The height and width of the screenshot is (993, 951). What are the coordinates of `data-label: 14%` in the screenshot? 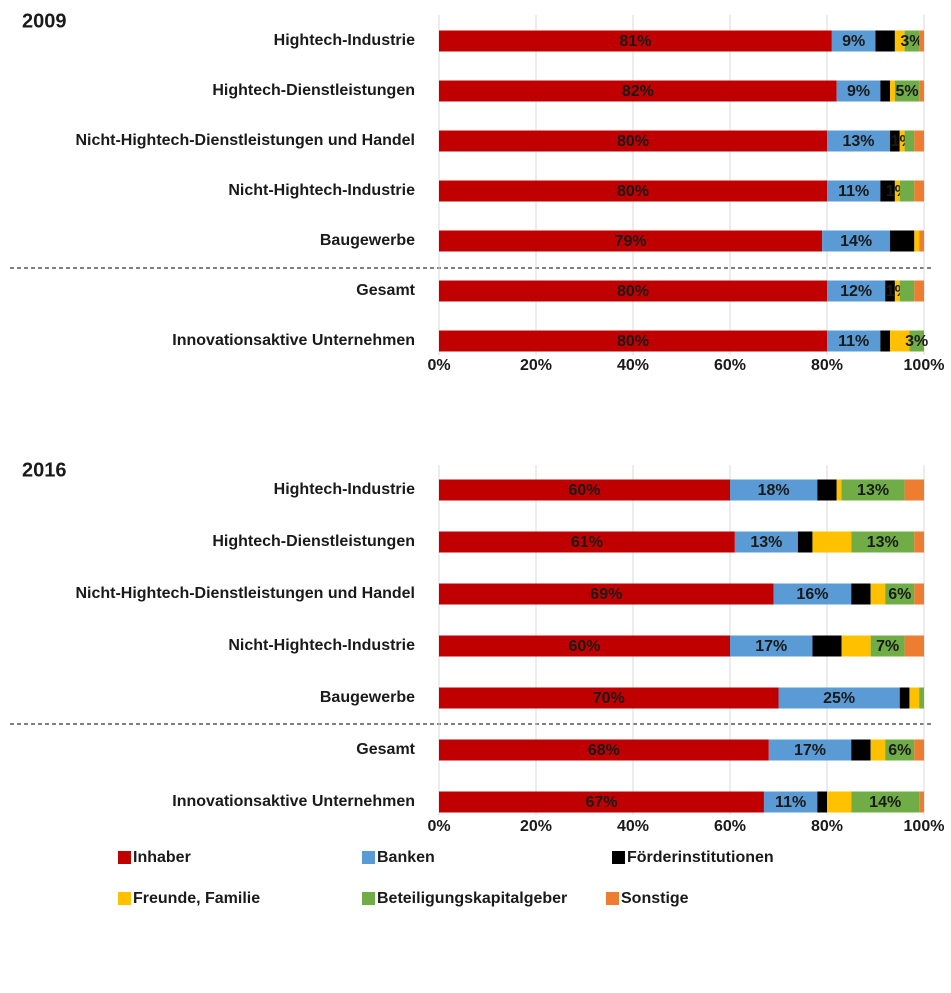 It's located at (856, 241).